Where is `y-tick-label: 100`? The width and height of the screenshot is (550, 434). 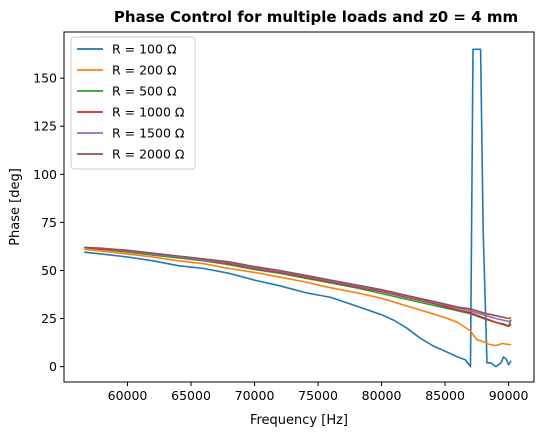 y-tick-label: 100 is located at coordinates (45, 174).